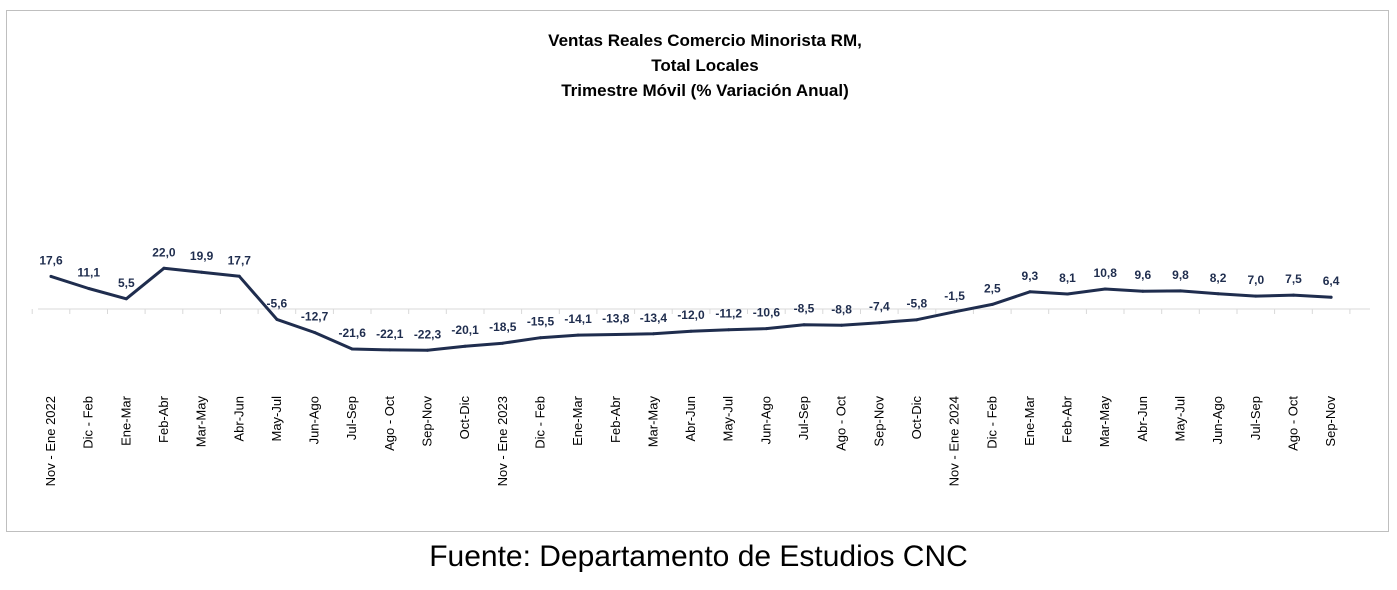 The width and height of the screenshot is (1397, 590). What do you see at coordinates (954, 441) in the screenshot?
I see `x-tick-label: Nov - Ene 2024` at bounding box center [954, 441].